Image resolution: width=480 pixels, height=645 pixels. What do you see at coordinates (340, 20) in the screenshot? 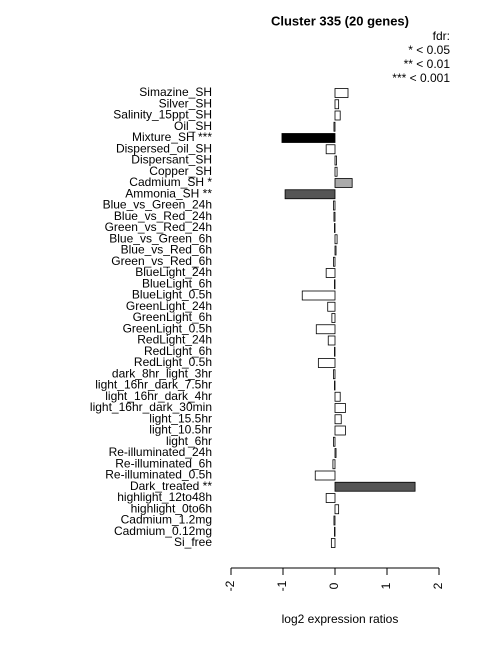
I see `chart-title: Cluster 335 (20 genes)` at bounding box center [340, 20].